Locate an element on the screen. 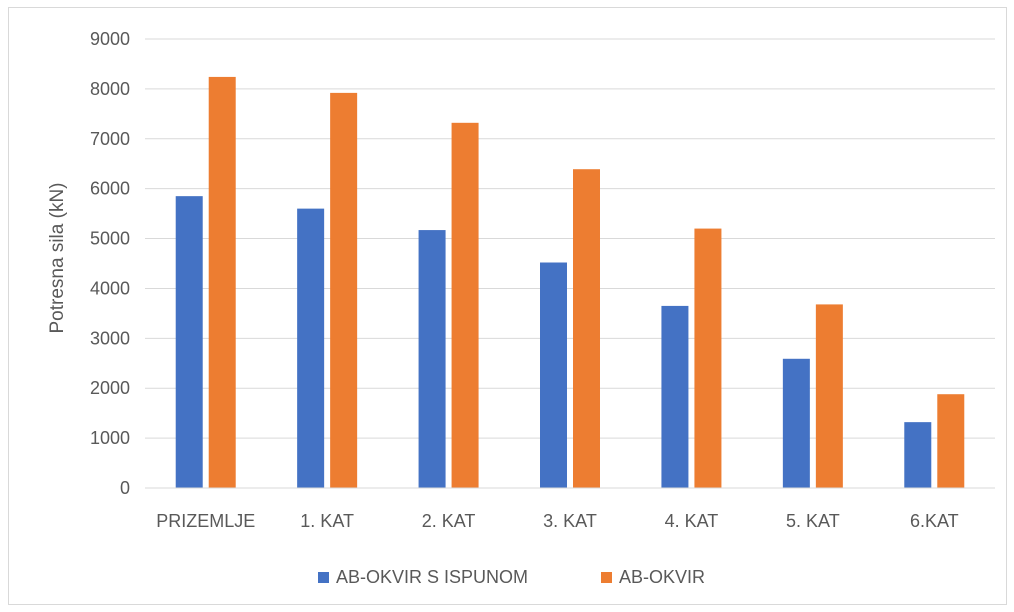 This screenshot has height=612, width=1014. y-tick-label: 5000 is located at coordinates (110, 239).